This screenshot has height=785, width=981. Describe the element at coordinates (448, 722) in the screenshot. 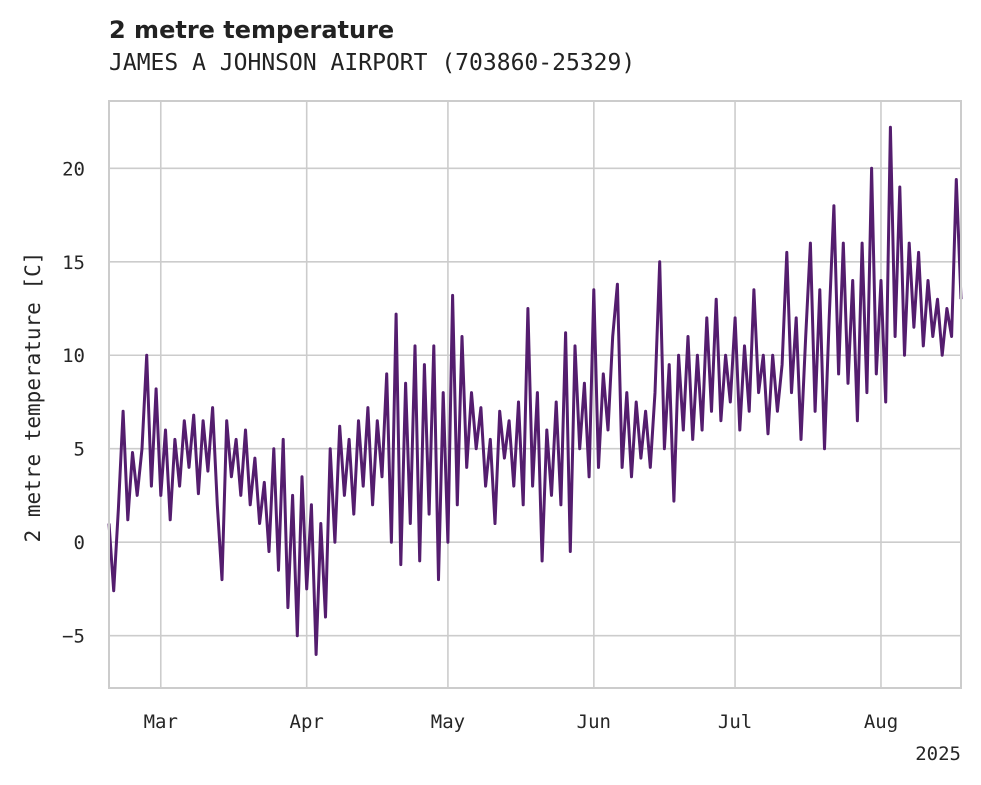

I see `x-tick-label: May` at that location.